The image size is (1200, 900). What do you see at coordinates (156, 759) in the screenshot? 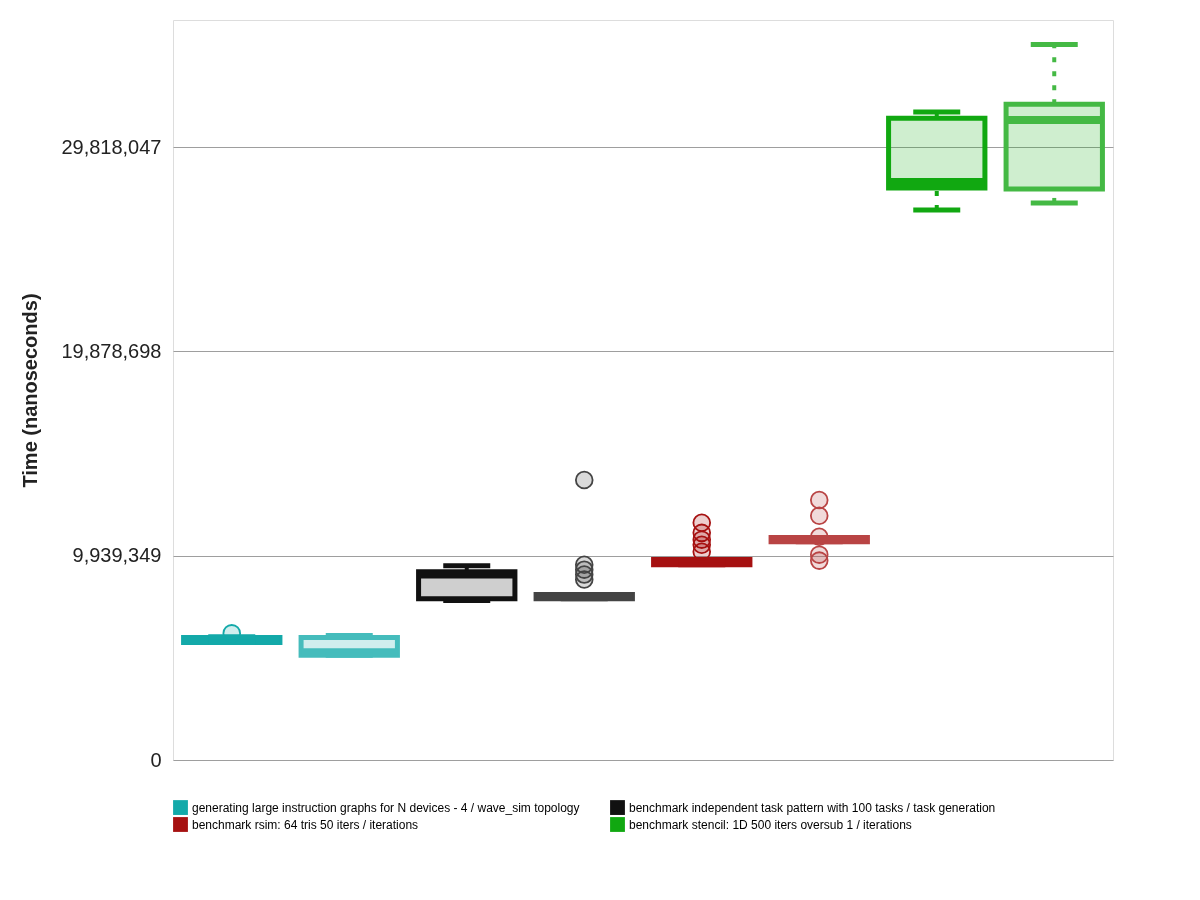
I see `y-tick-label: 0` at bounding box center [156, 759].